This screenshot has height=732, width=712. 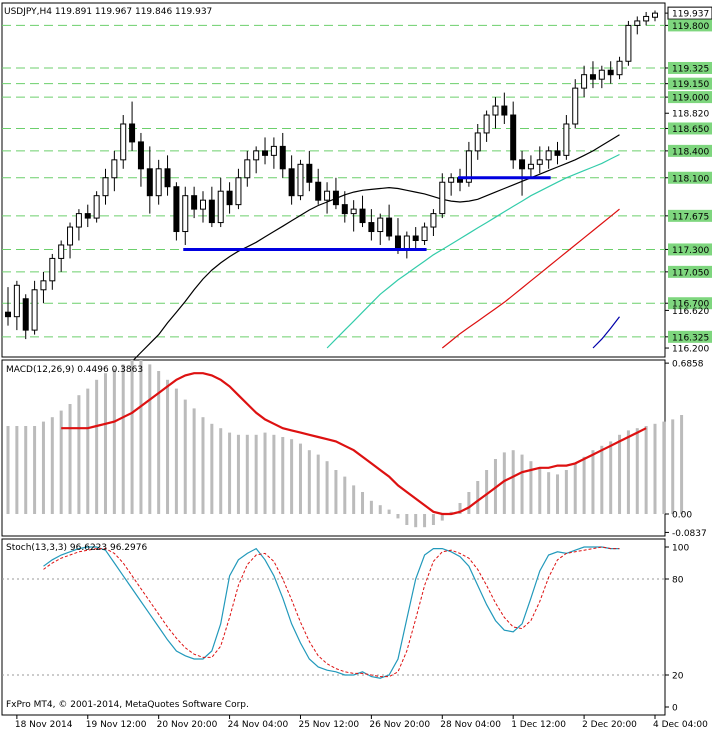 I want to click on price-tick-label: 116.200, so click(x=690, y=350).